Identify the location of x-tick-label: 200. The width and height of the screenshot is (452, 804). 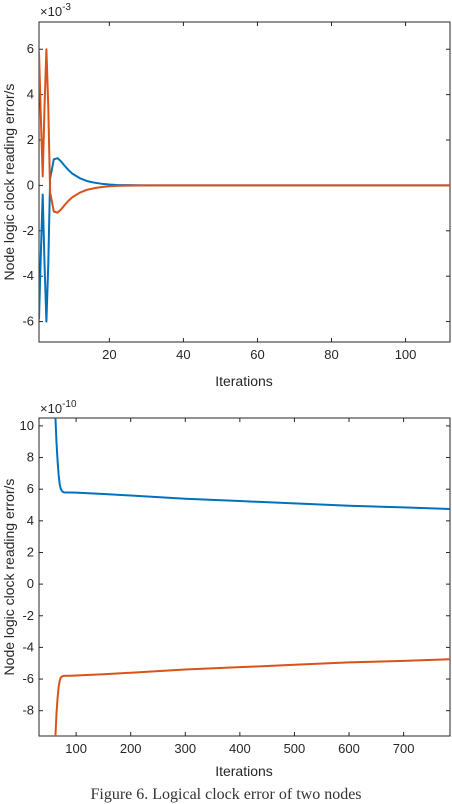
(131, 748).